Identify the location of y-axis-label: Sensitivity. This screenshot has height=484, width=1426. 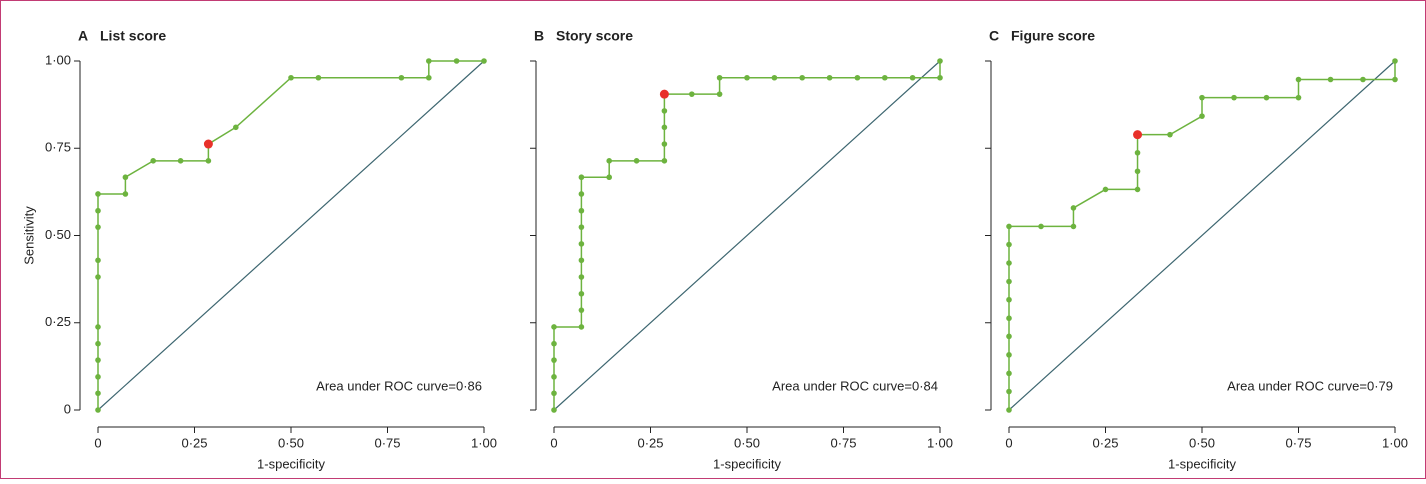
(28, 235).